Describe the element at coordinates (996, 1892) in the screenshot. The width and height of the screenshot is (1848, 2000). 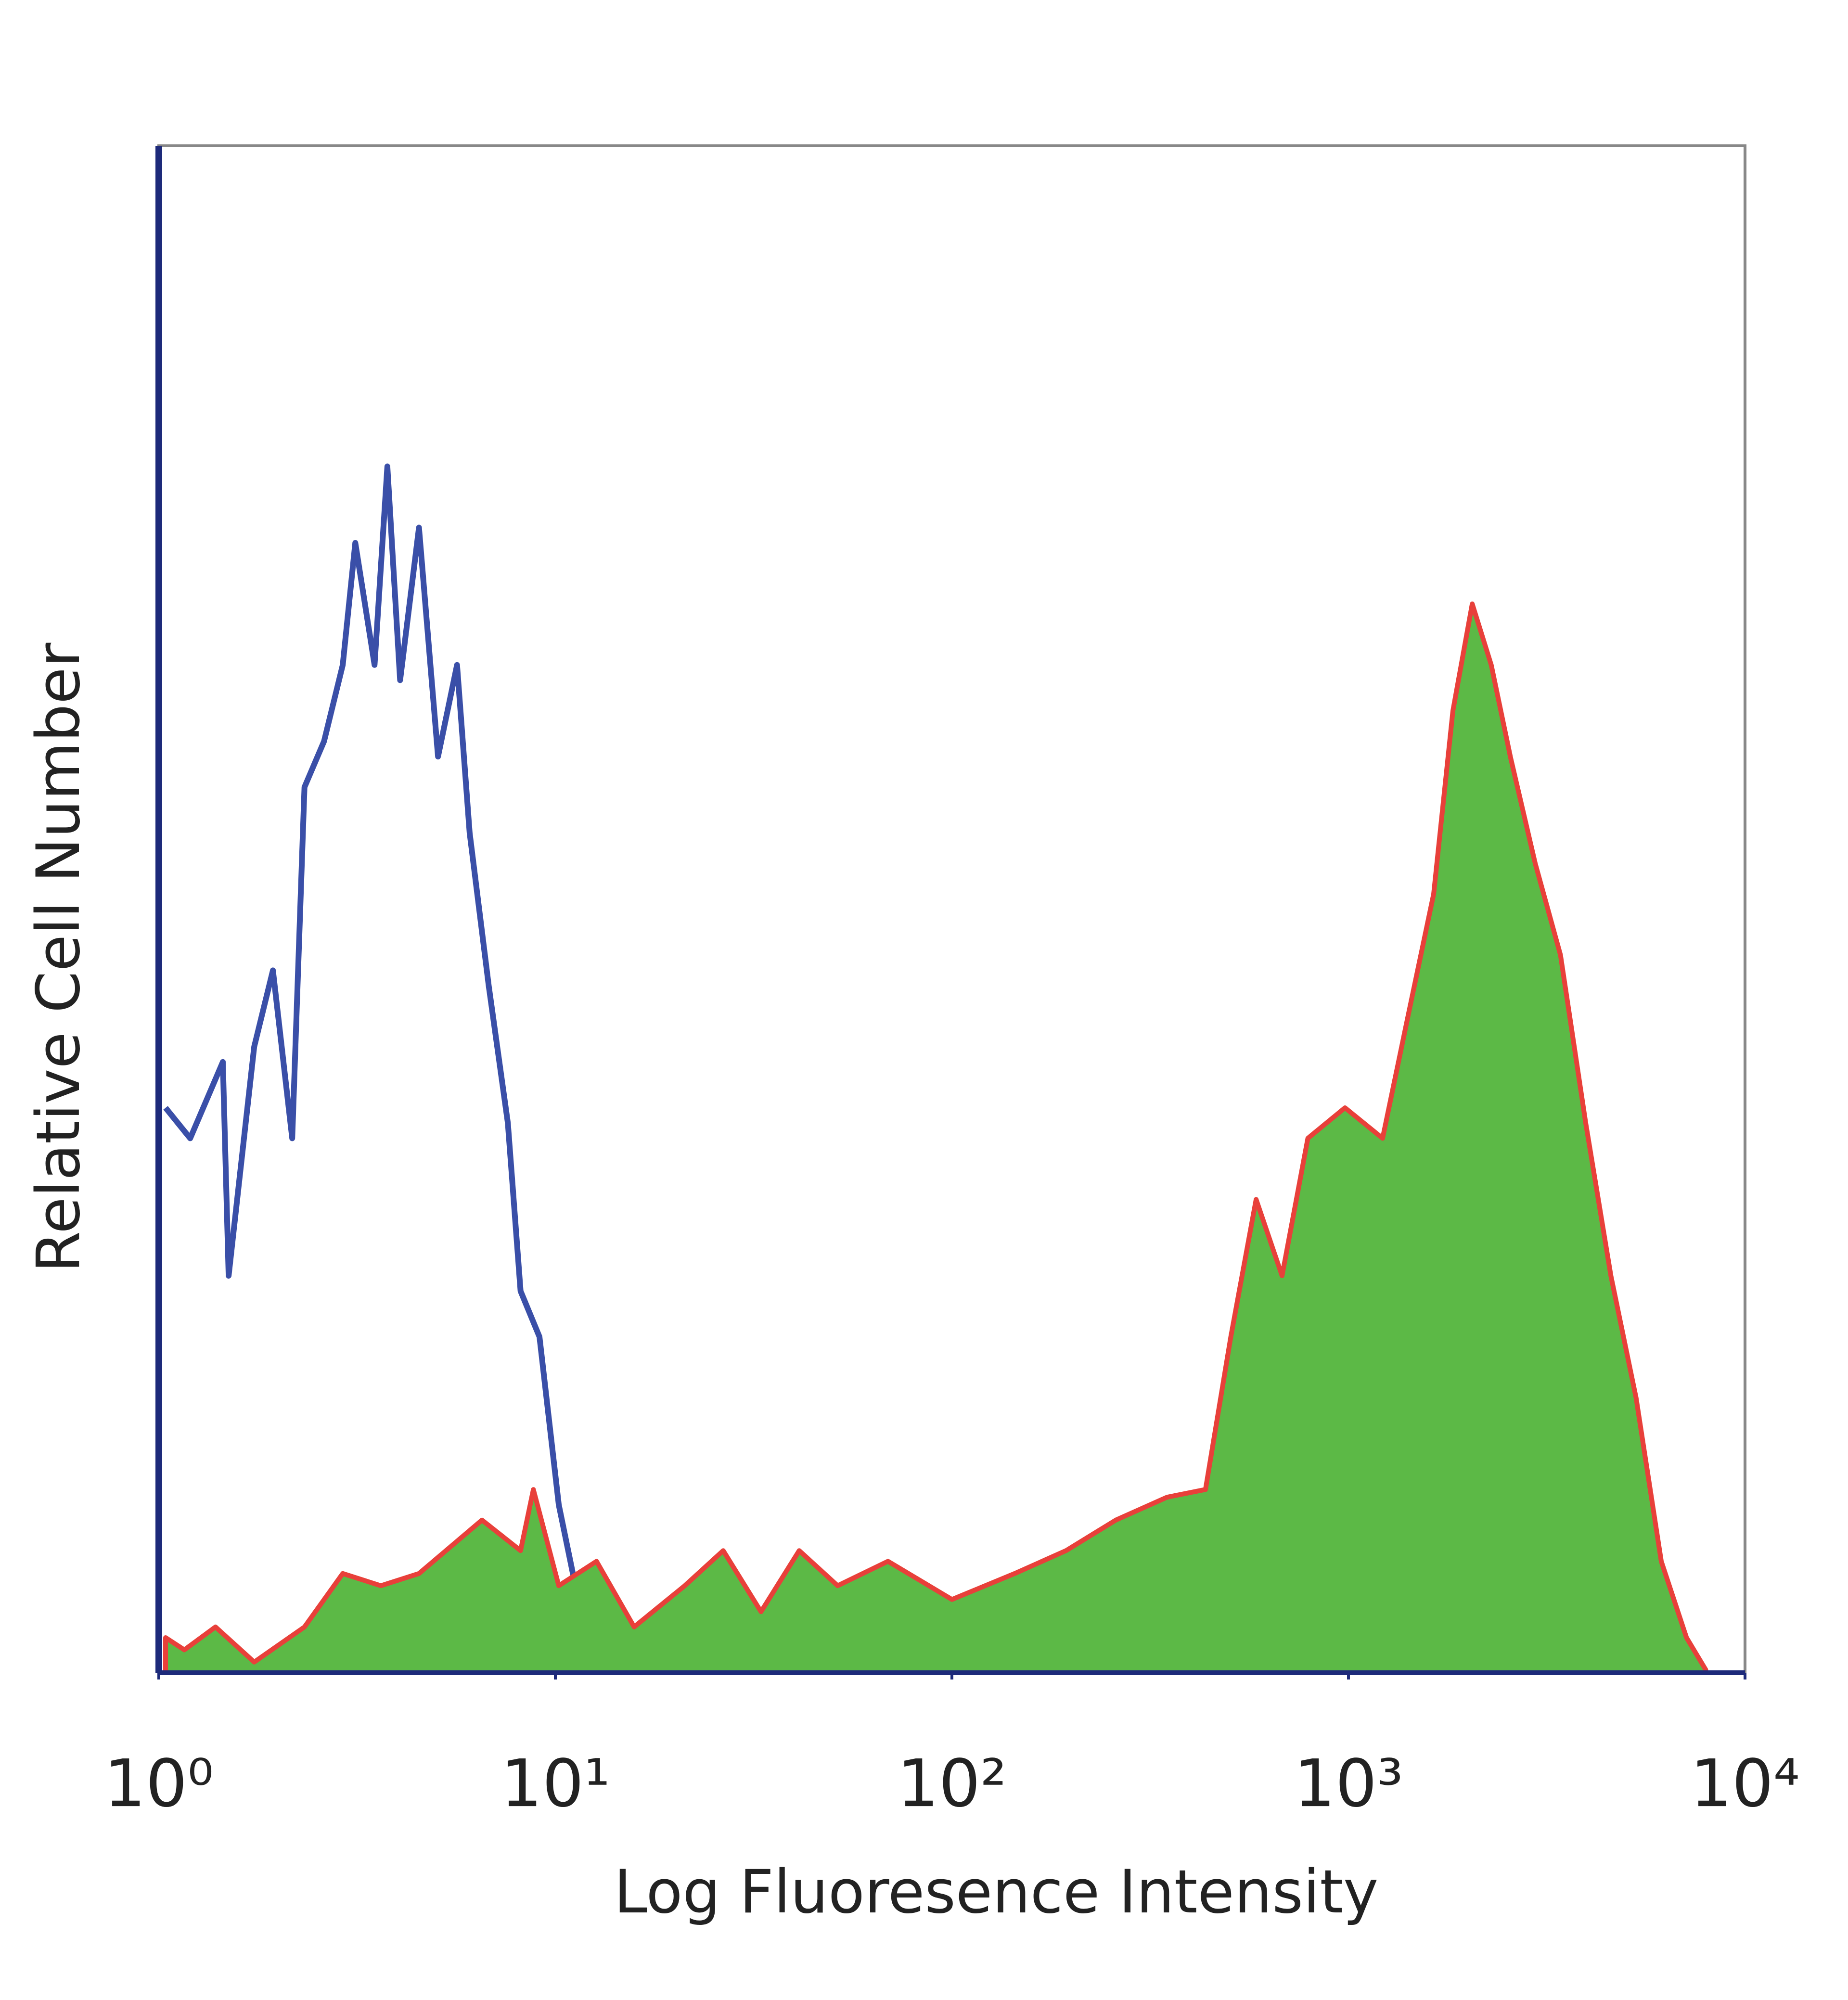
I see `x-axis-label: Log Fluoresence Intensity` at that location.